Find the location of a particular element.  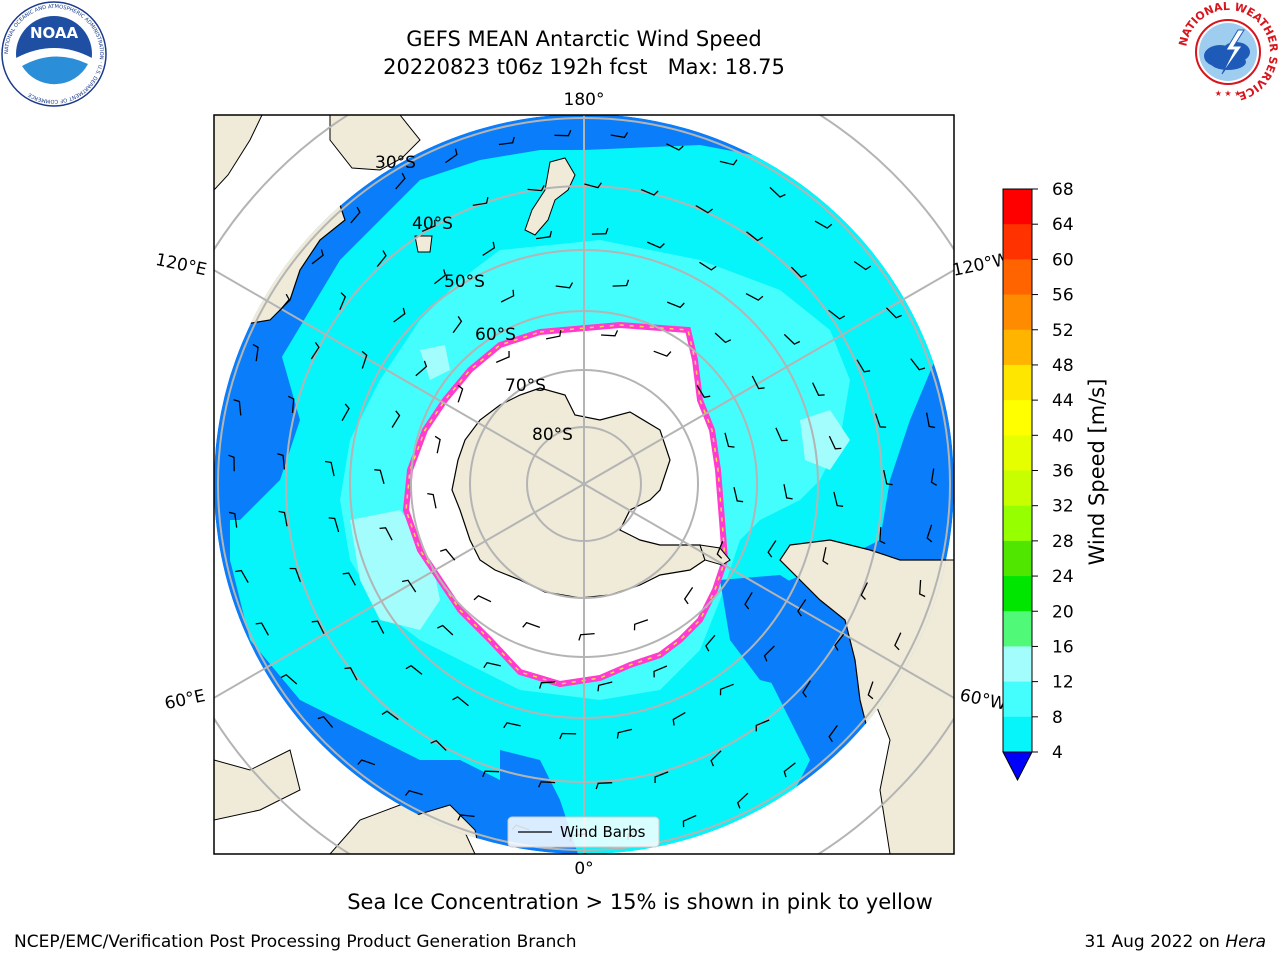

antarctica-landmass is located at coordinates (578, 493).